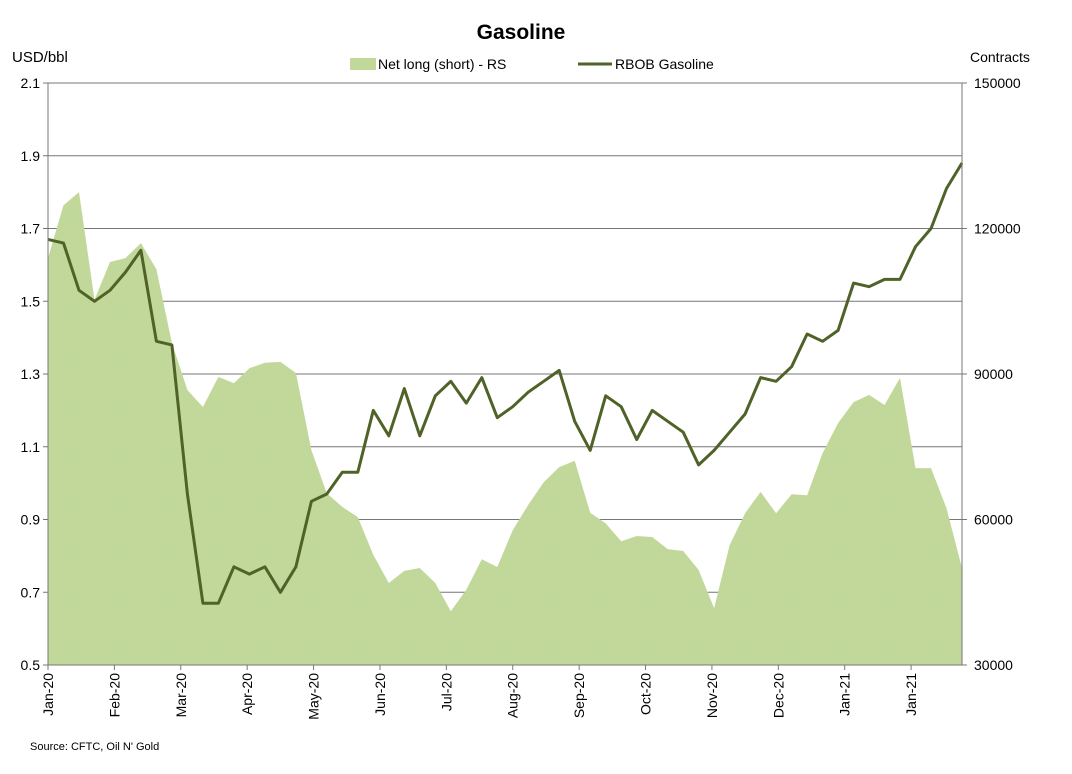  I want to click on legend-label-net-long: Net long (short) - RS, so click(442, 64).